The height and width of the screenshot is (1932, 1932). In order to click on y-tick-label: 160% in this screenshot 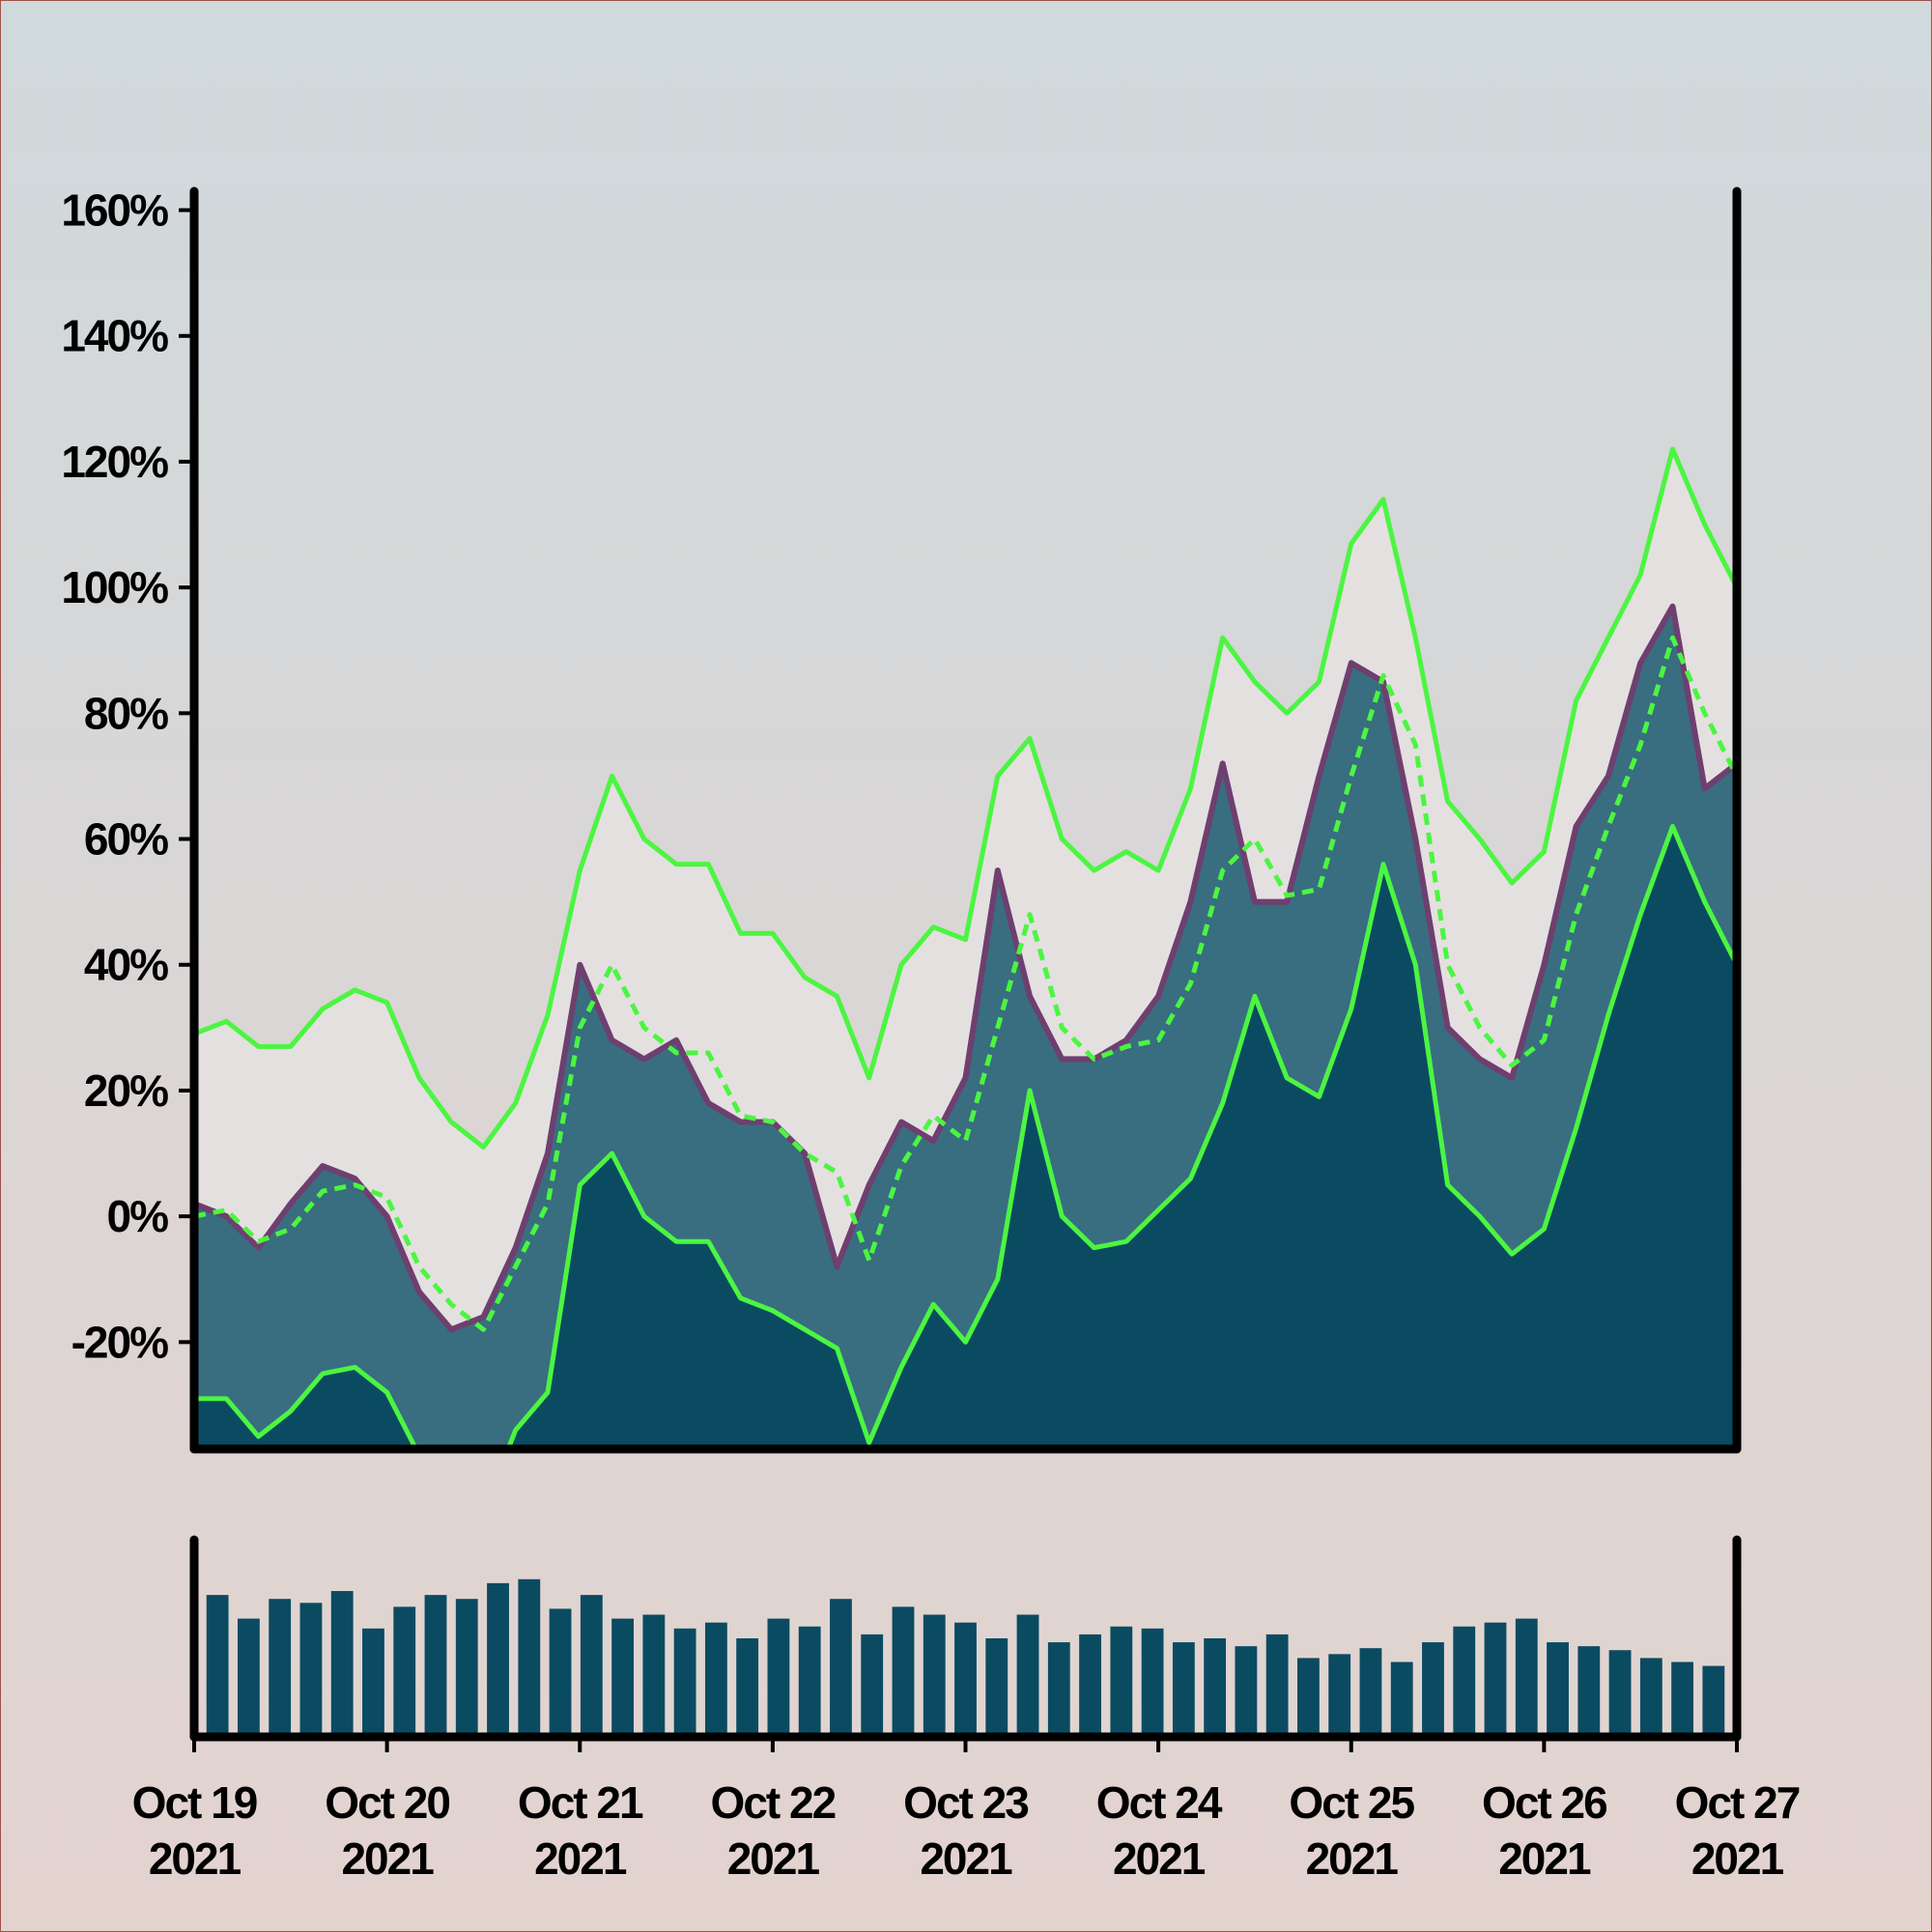, I will do `click(114, 210)`.